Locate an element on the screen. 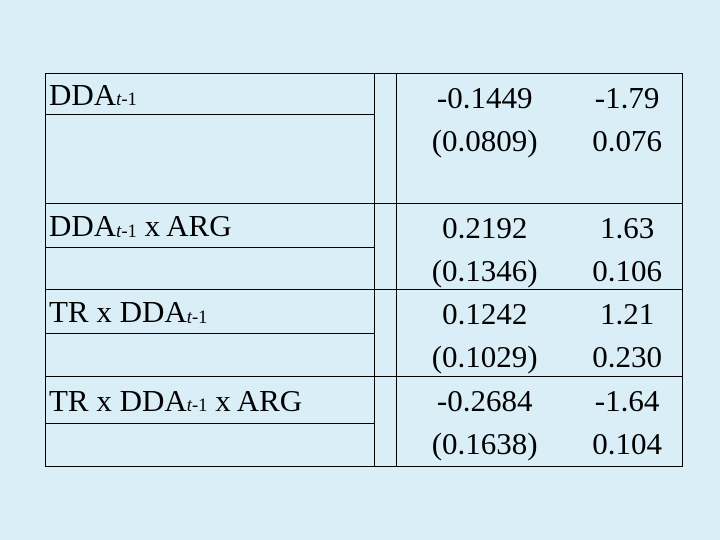  coefficient-value: -0.2684 is located at coordinates (484, 400).